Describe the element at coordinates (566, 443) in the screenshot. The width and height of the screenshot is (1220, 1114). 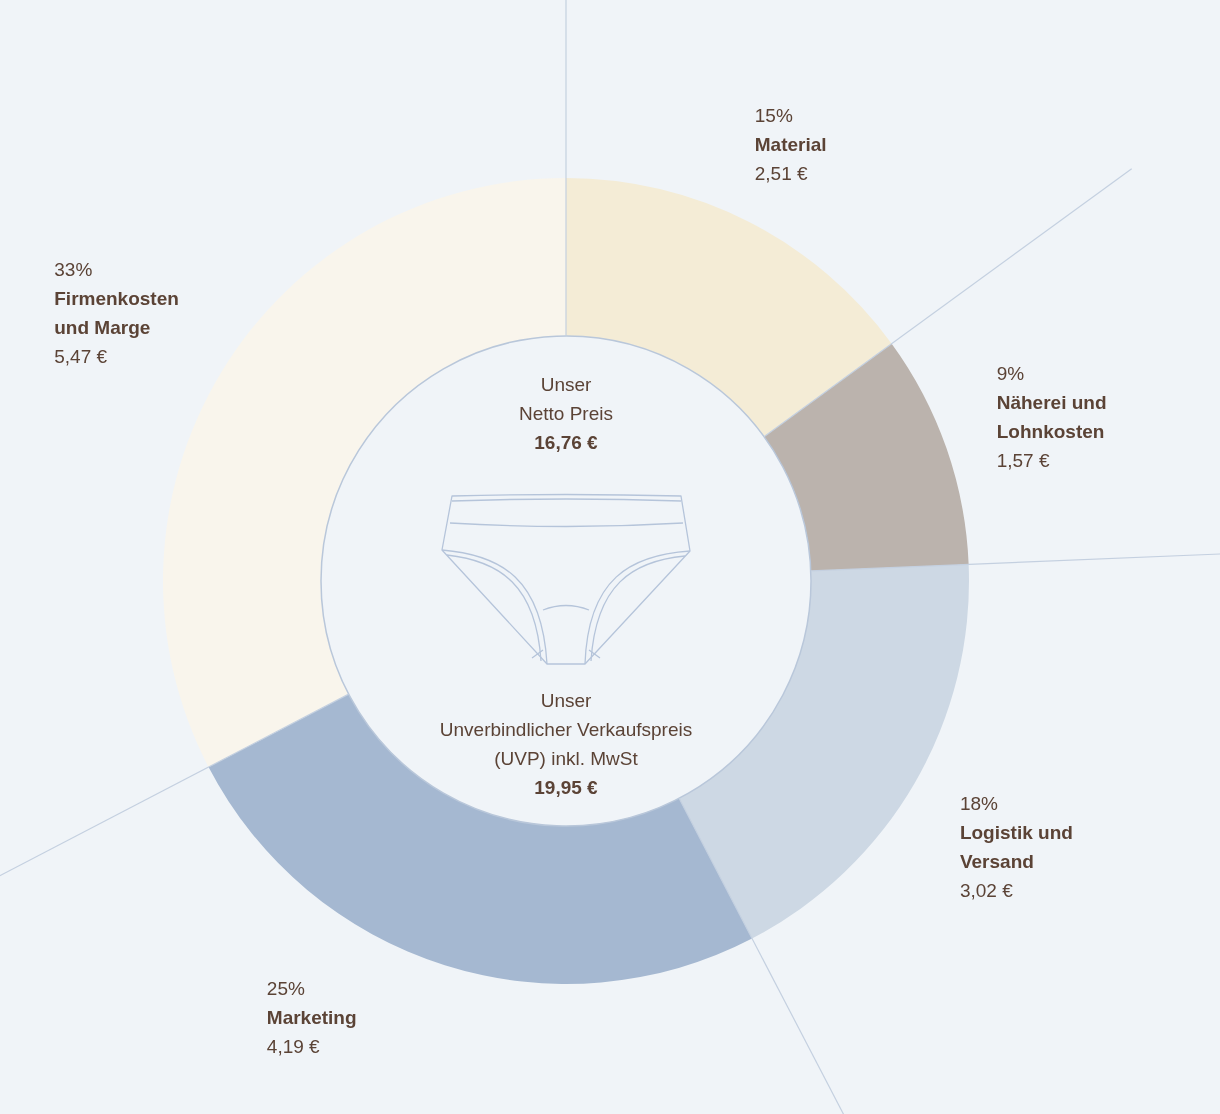
I see `text: 16,76 €` at that location.